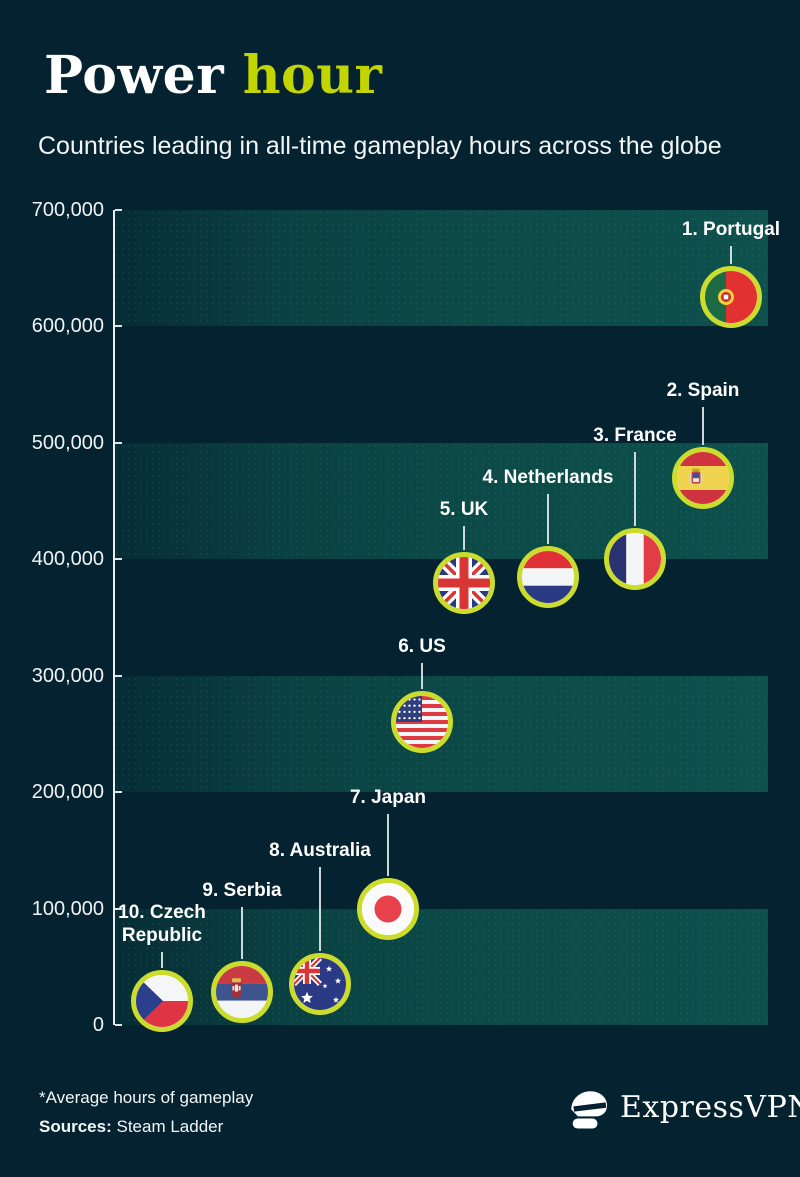 The height and width of the screenshot is (1177, 800). Describe the element at coordinates (98, 1025) in the screenshot. I see `y-axis-tick-label: 0` at that location.